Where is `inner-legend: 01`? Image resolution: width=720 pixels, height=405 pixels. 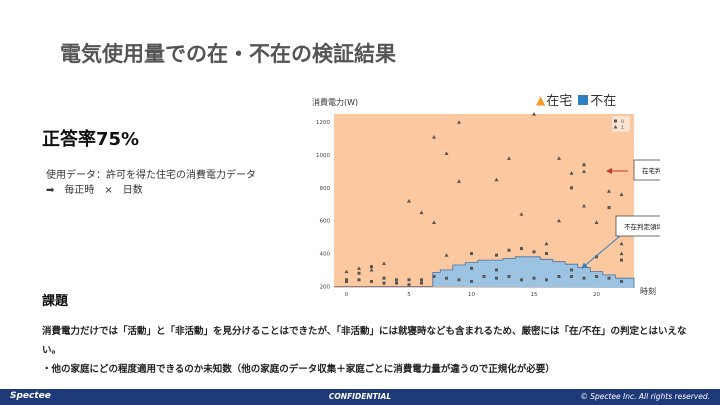 inner-legend: 01 is located at coordinates (621, 124).